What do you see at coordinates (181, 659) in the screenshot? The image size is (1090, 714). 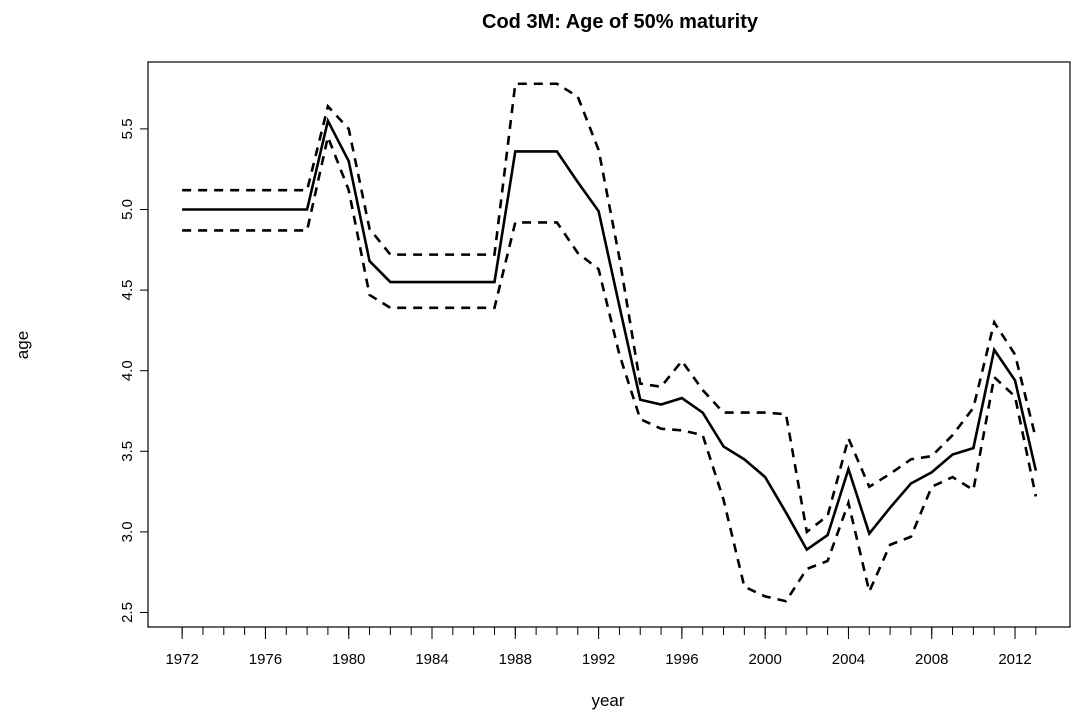 I see `x-tick-label: 1972` at bounding box center [181, 659].